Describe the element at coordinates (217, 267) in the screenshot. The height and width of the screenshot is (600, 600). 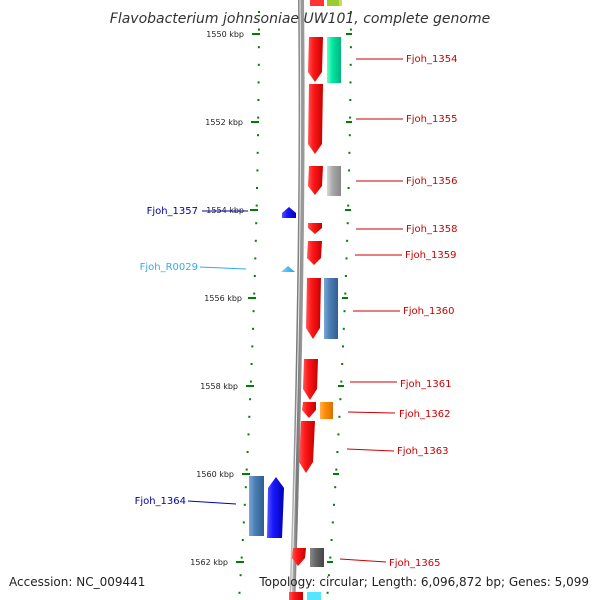
I see `feature-fjoh-r0029: Fjoh_R0029` at that location.